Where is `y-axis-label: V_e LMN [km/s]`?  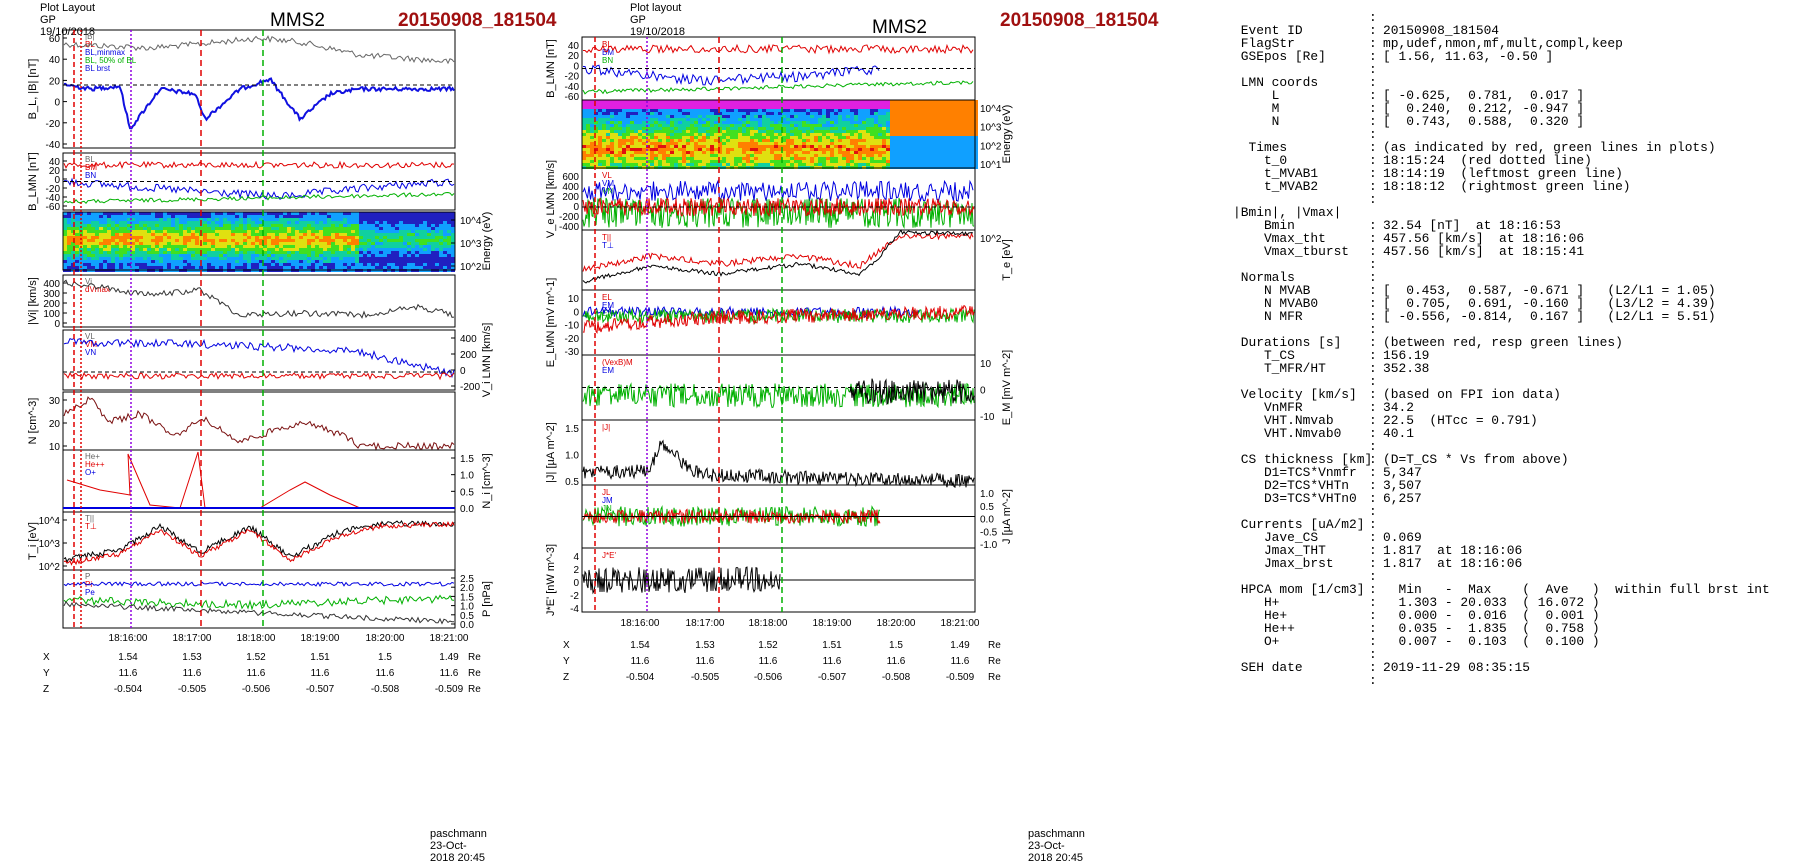
y-axis-label: V_e LMN [km/s] is located at coordinates (551, 199).